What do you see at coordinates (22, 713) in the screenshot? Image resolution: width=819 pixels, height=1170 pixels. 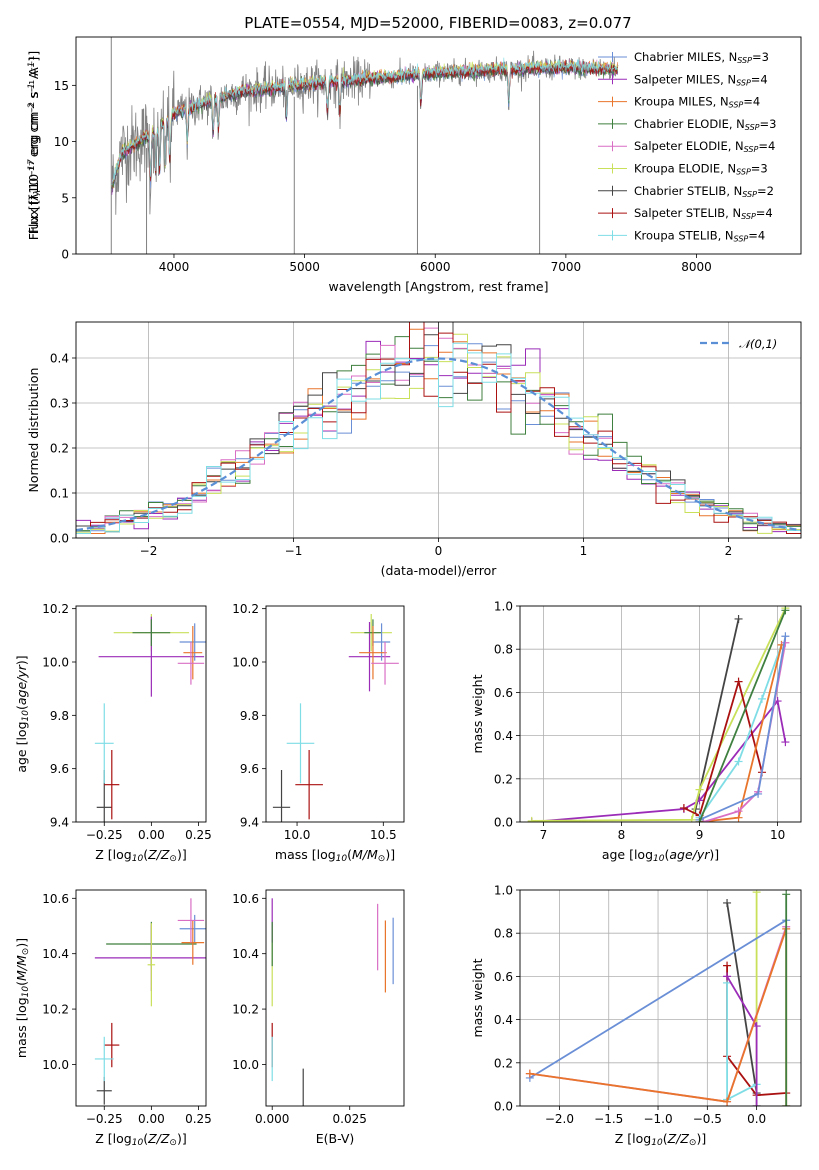 I see `y-axis-label: age [log10(age/yr)]` at bounding box center [22, 713].